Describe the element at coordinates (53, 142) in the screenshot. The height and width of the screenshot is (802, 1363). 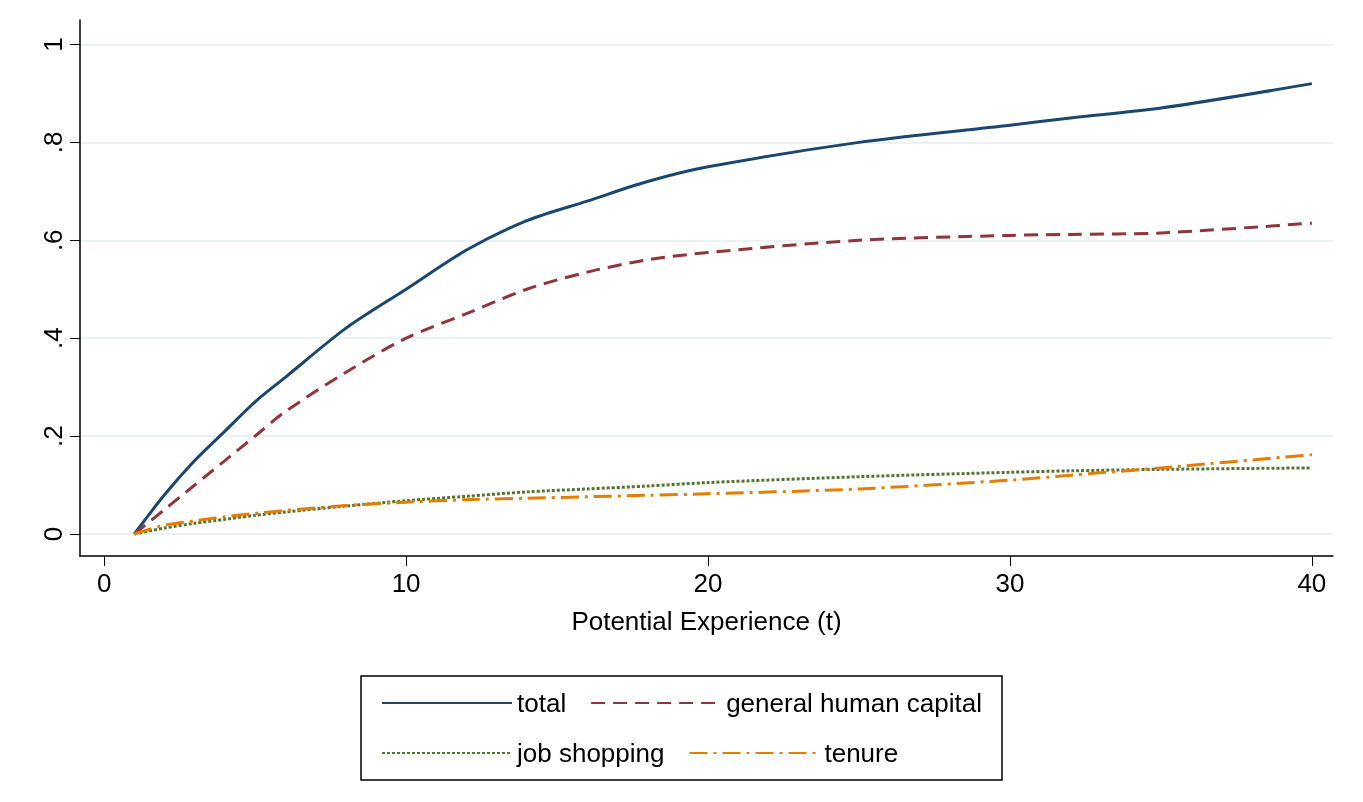
I see `y-tick-label: .8` at that location.